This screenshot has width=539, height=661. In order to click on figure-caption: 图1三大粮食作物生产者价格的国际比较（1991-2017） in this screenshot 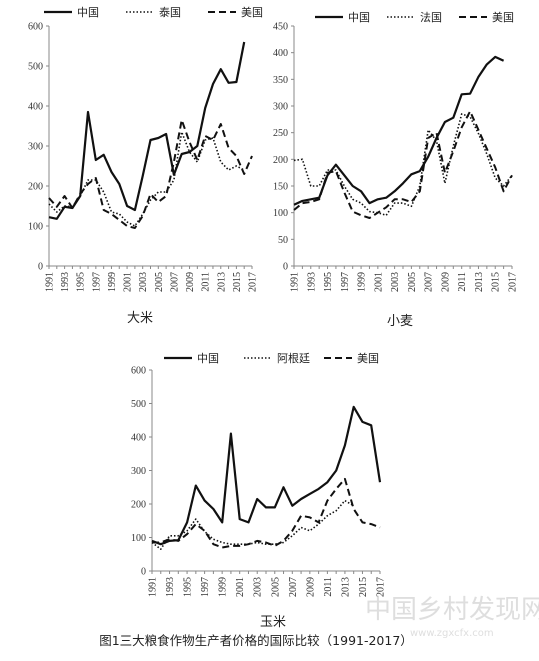, I will do `click(256, 640)`.